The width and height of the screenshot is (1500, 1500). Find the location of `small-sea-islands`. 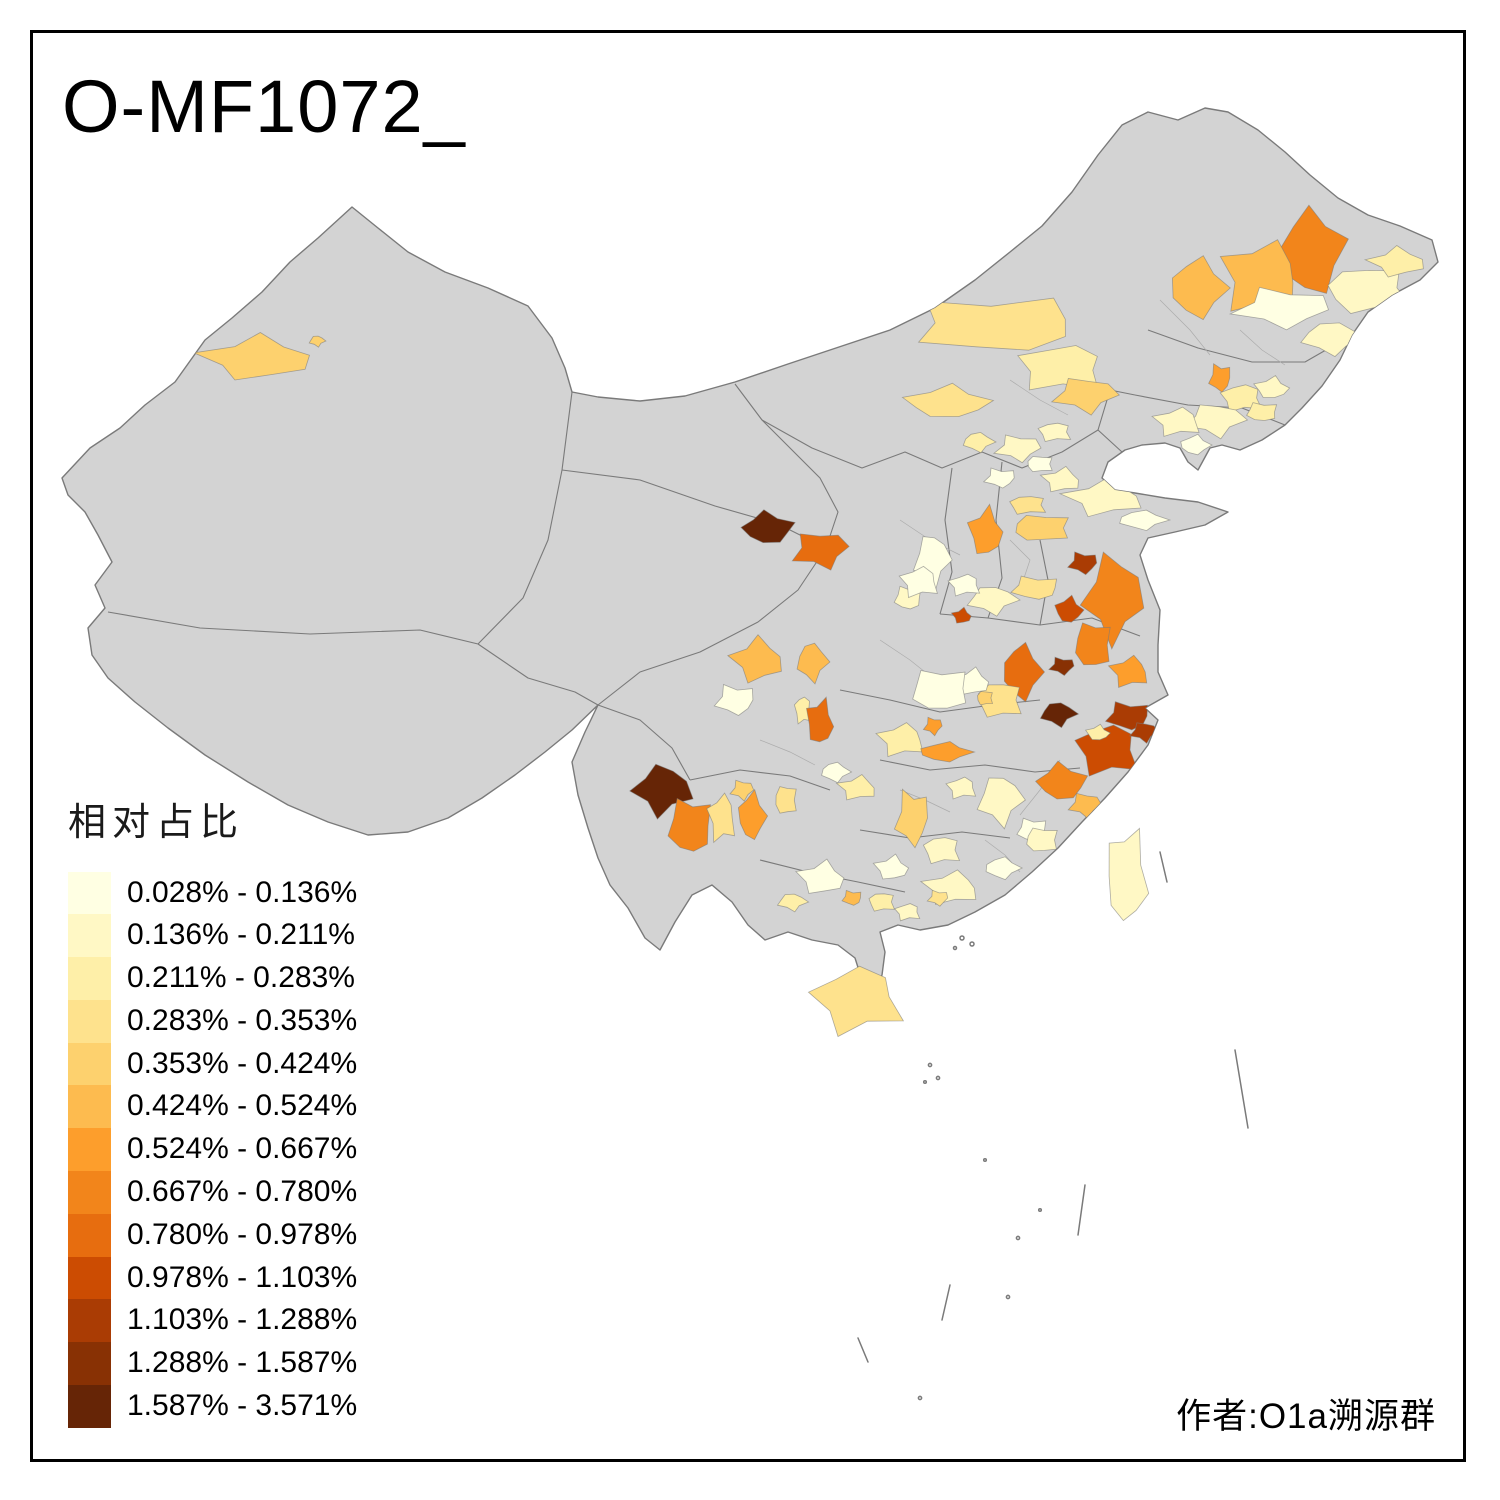

small-sea-islands is located at coordinates (1053, 1126).